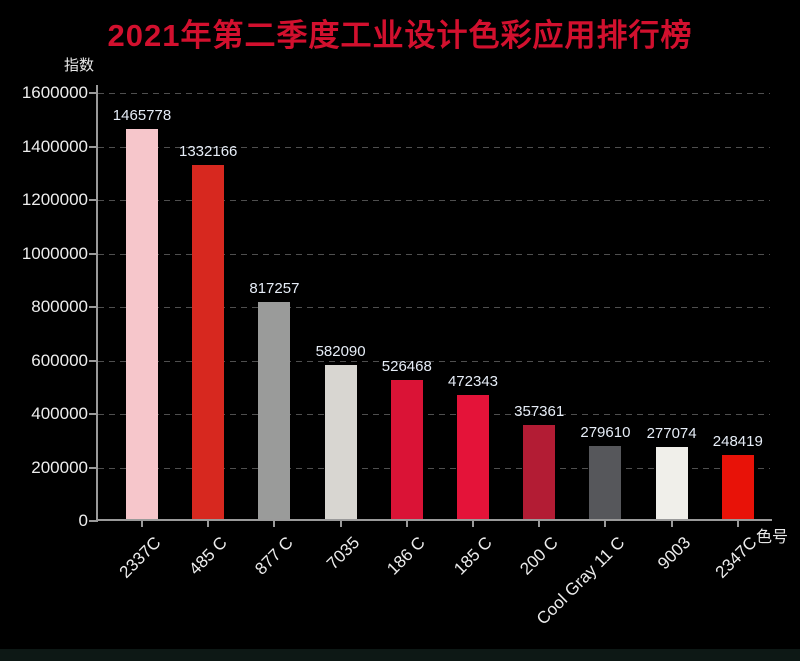  Describe the element at coordinates (472, 556) in the screenshot. I see `x-axis-category-label: 185 C` at that location.